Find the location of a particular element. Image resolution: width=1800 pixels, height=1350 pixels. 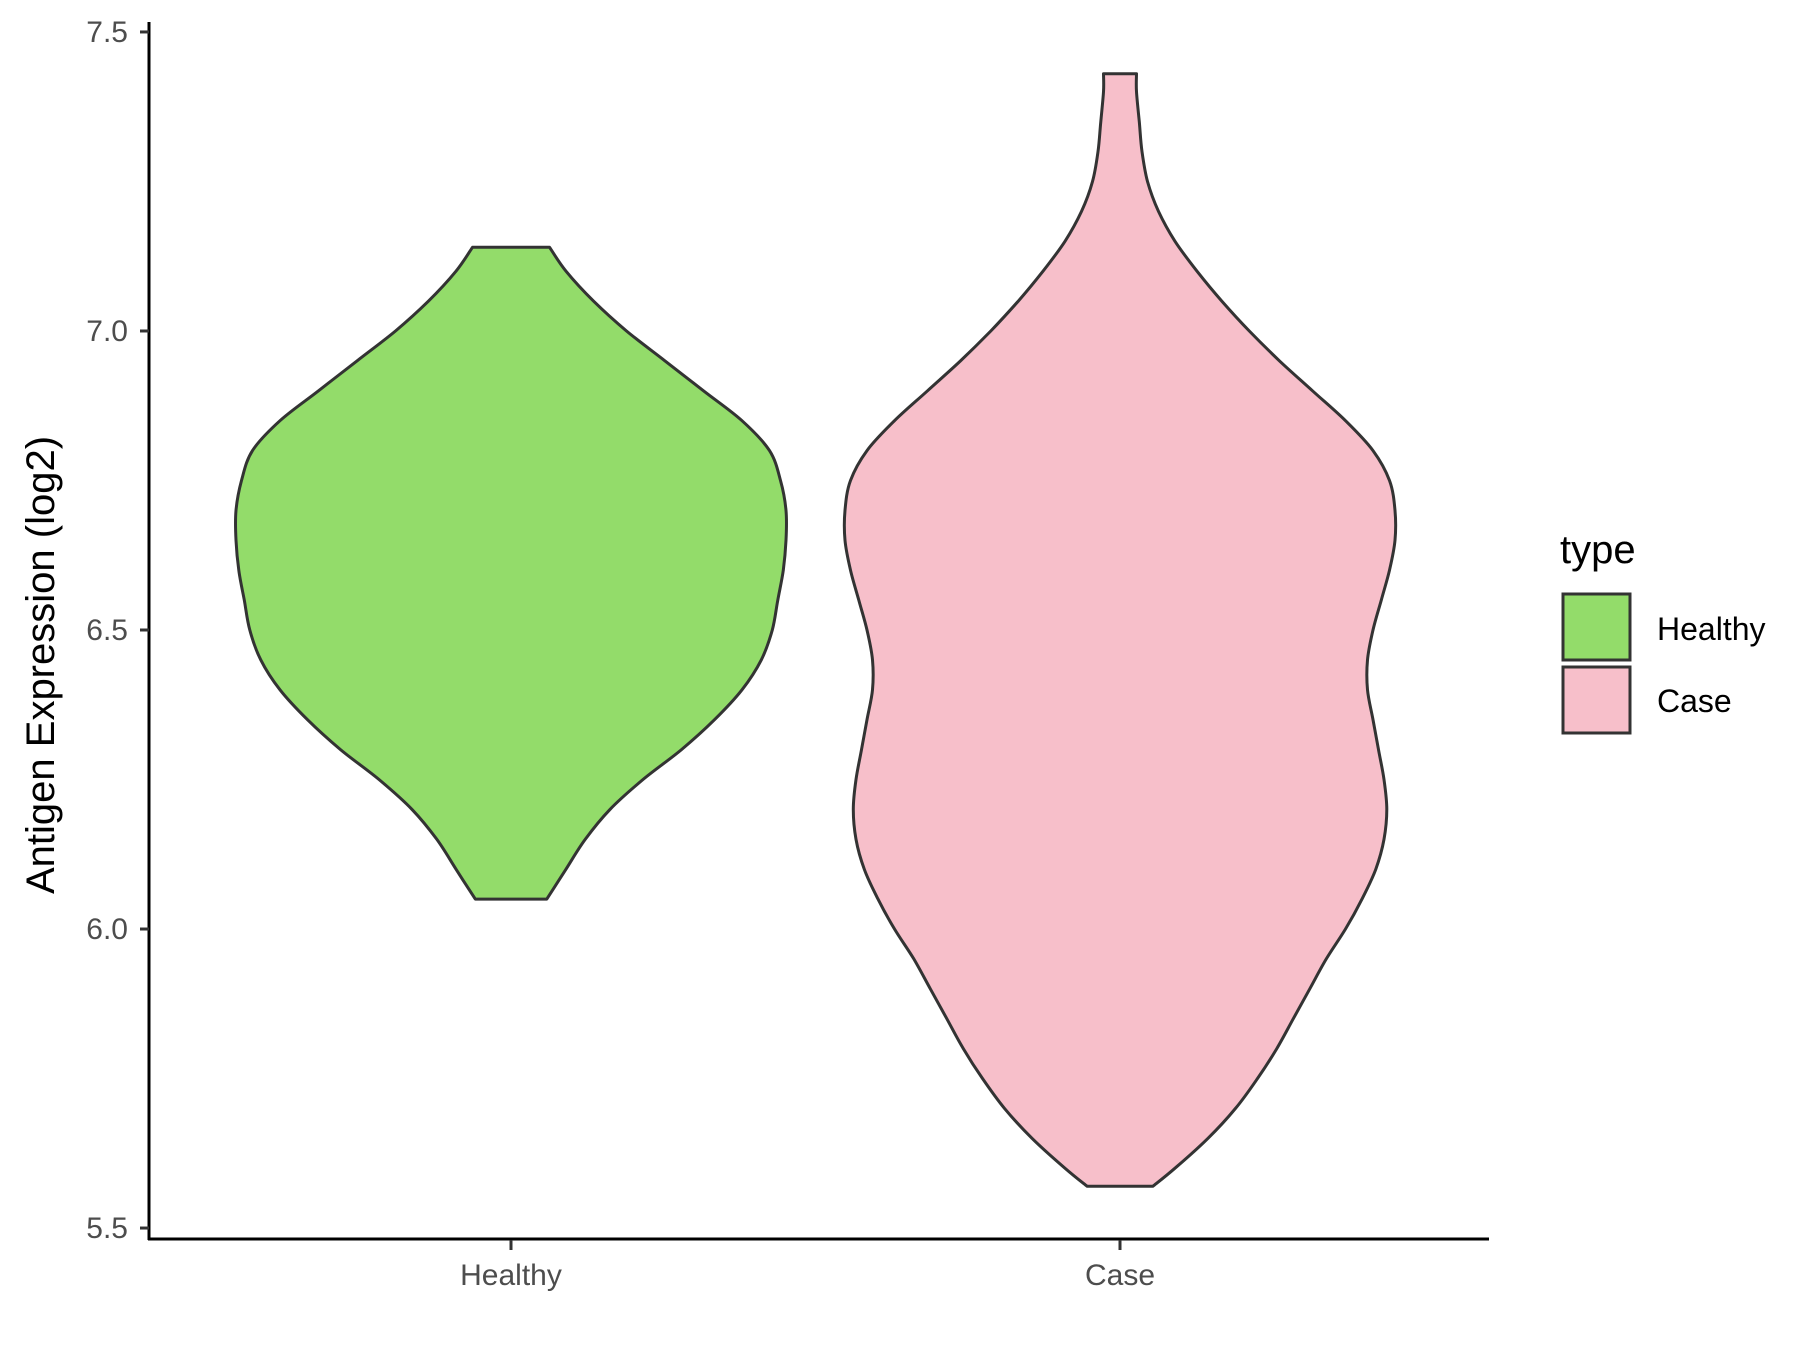

legend-key-healthy is located at coordinates (1596, 627).